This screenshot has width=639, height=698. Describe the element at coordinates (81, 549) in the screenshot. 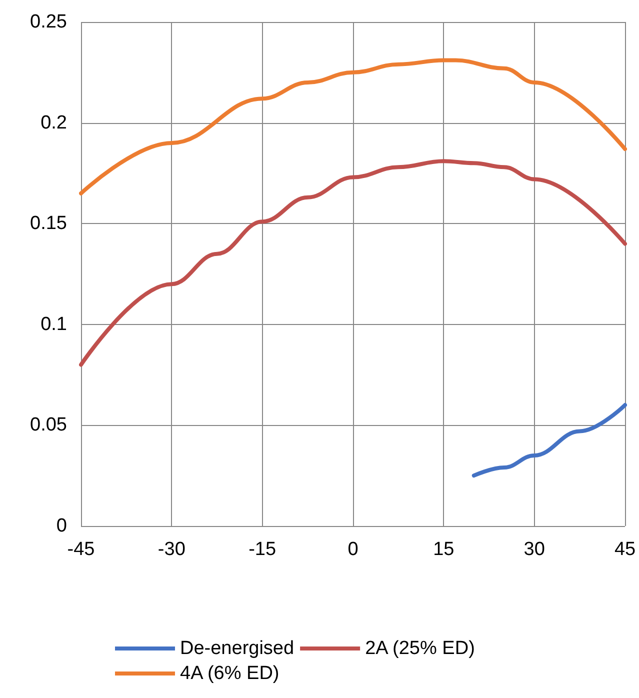

I see `x-tick-label: -45` at that location.